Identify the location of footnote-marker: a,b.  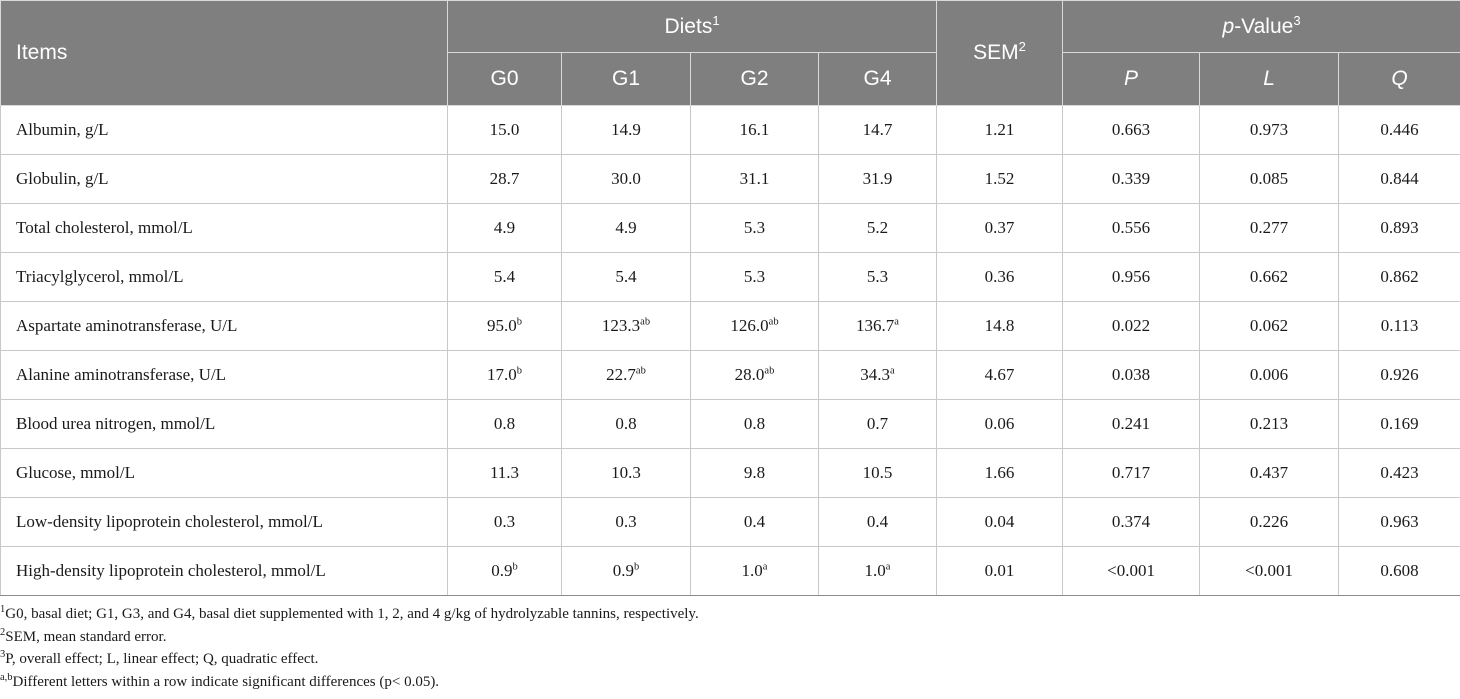
(6, 677).